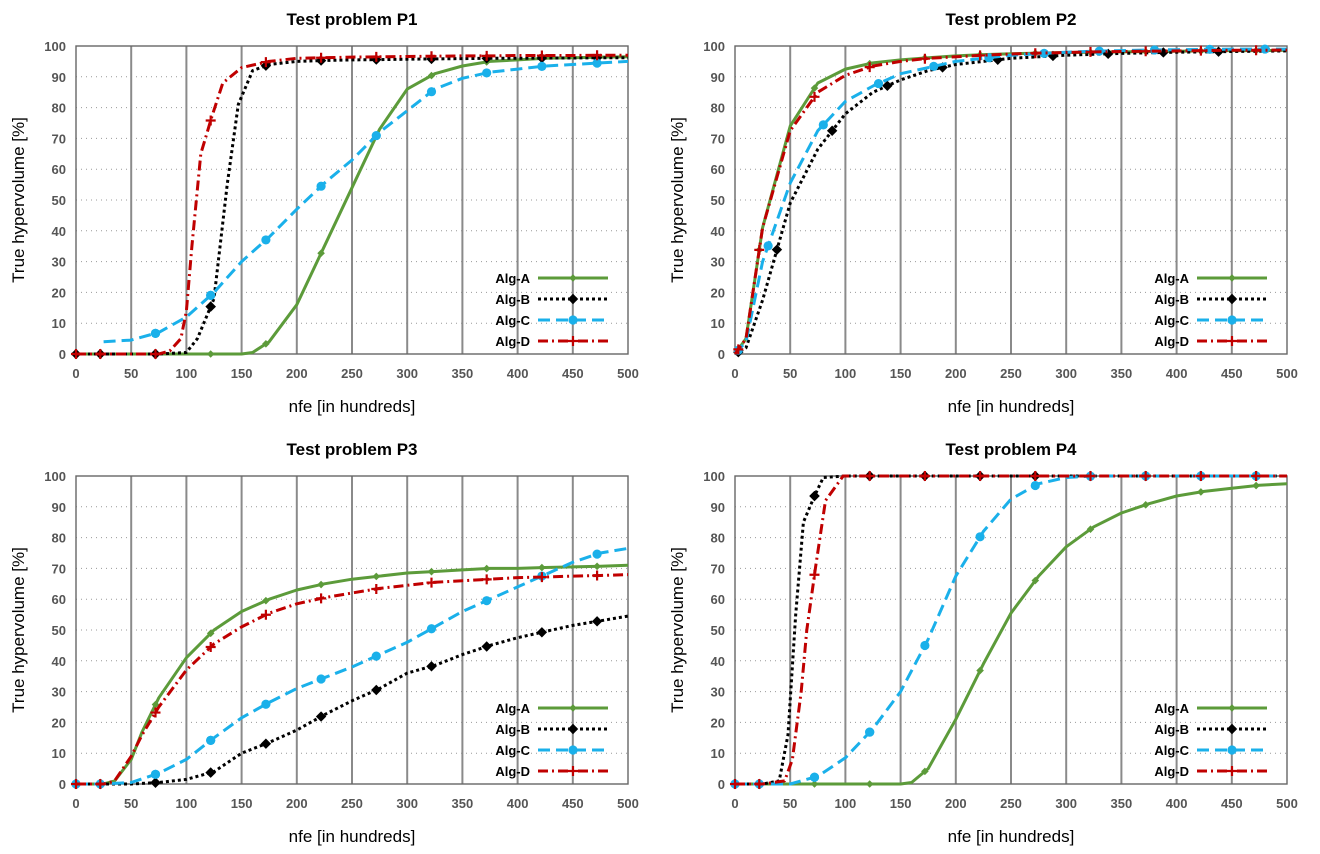 The image size is (1320, 854). Describe the element at coordinates (718, 108) in the screenshot. I see `y-tick-label: 80` at that location.